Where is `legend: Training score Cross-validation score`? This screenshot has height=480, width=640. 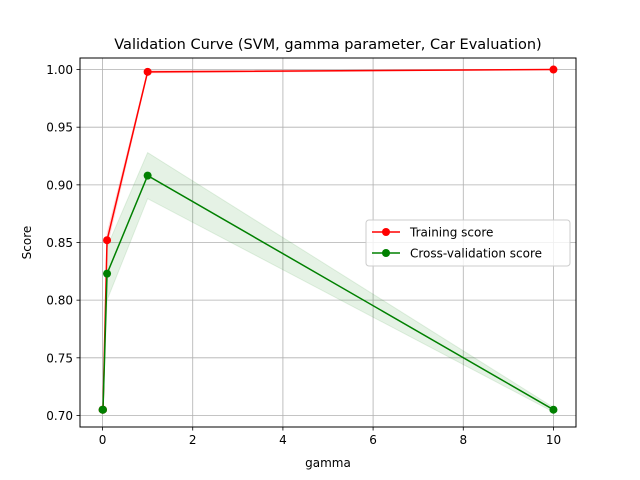
legend: Training score Cross-validation score is located at coordinates (468, 243).